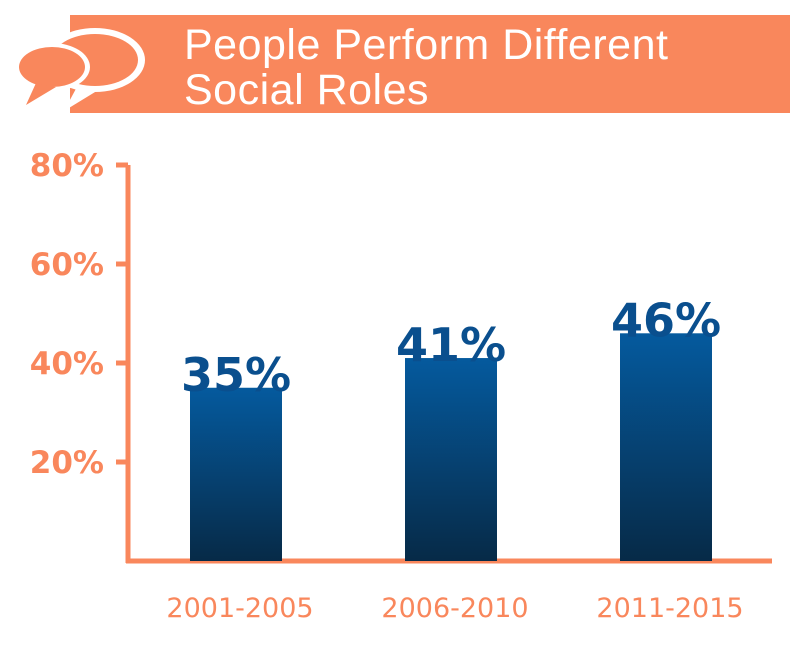  What do you see at coordinates (67, 166) in the screenshot?
I see `y-tick-label: 80%` at bounding box center [67, 166].